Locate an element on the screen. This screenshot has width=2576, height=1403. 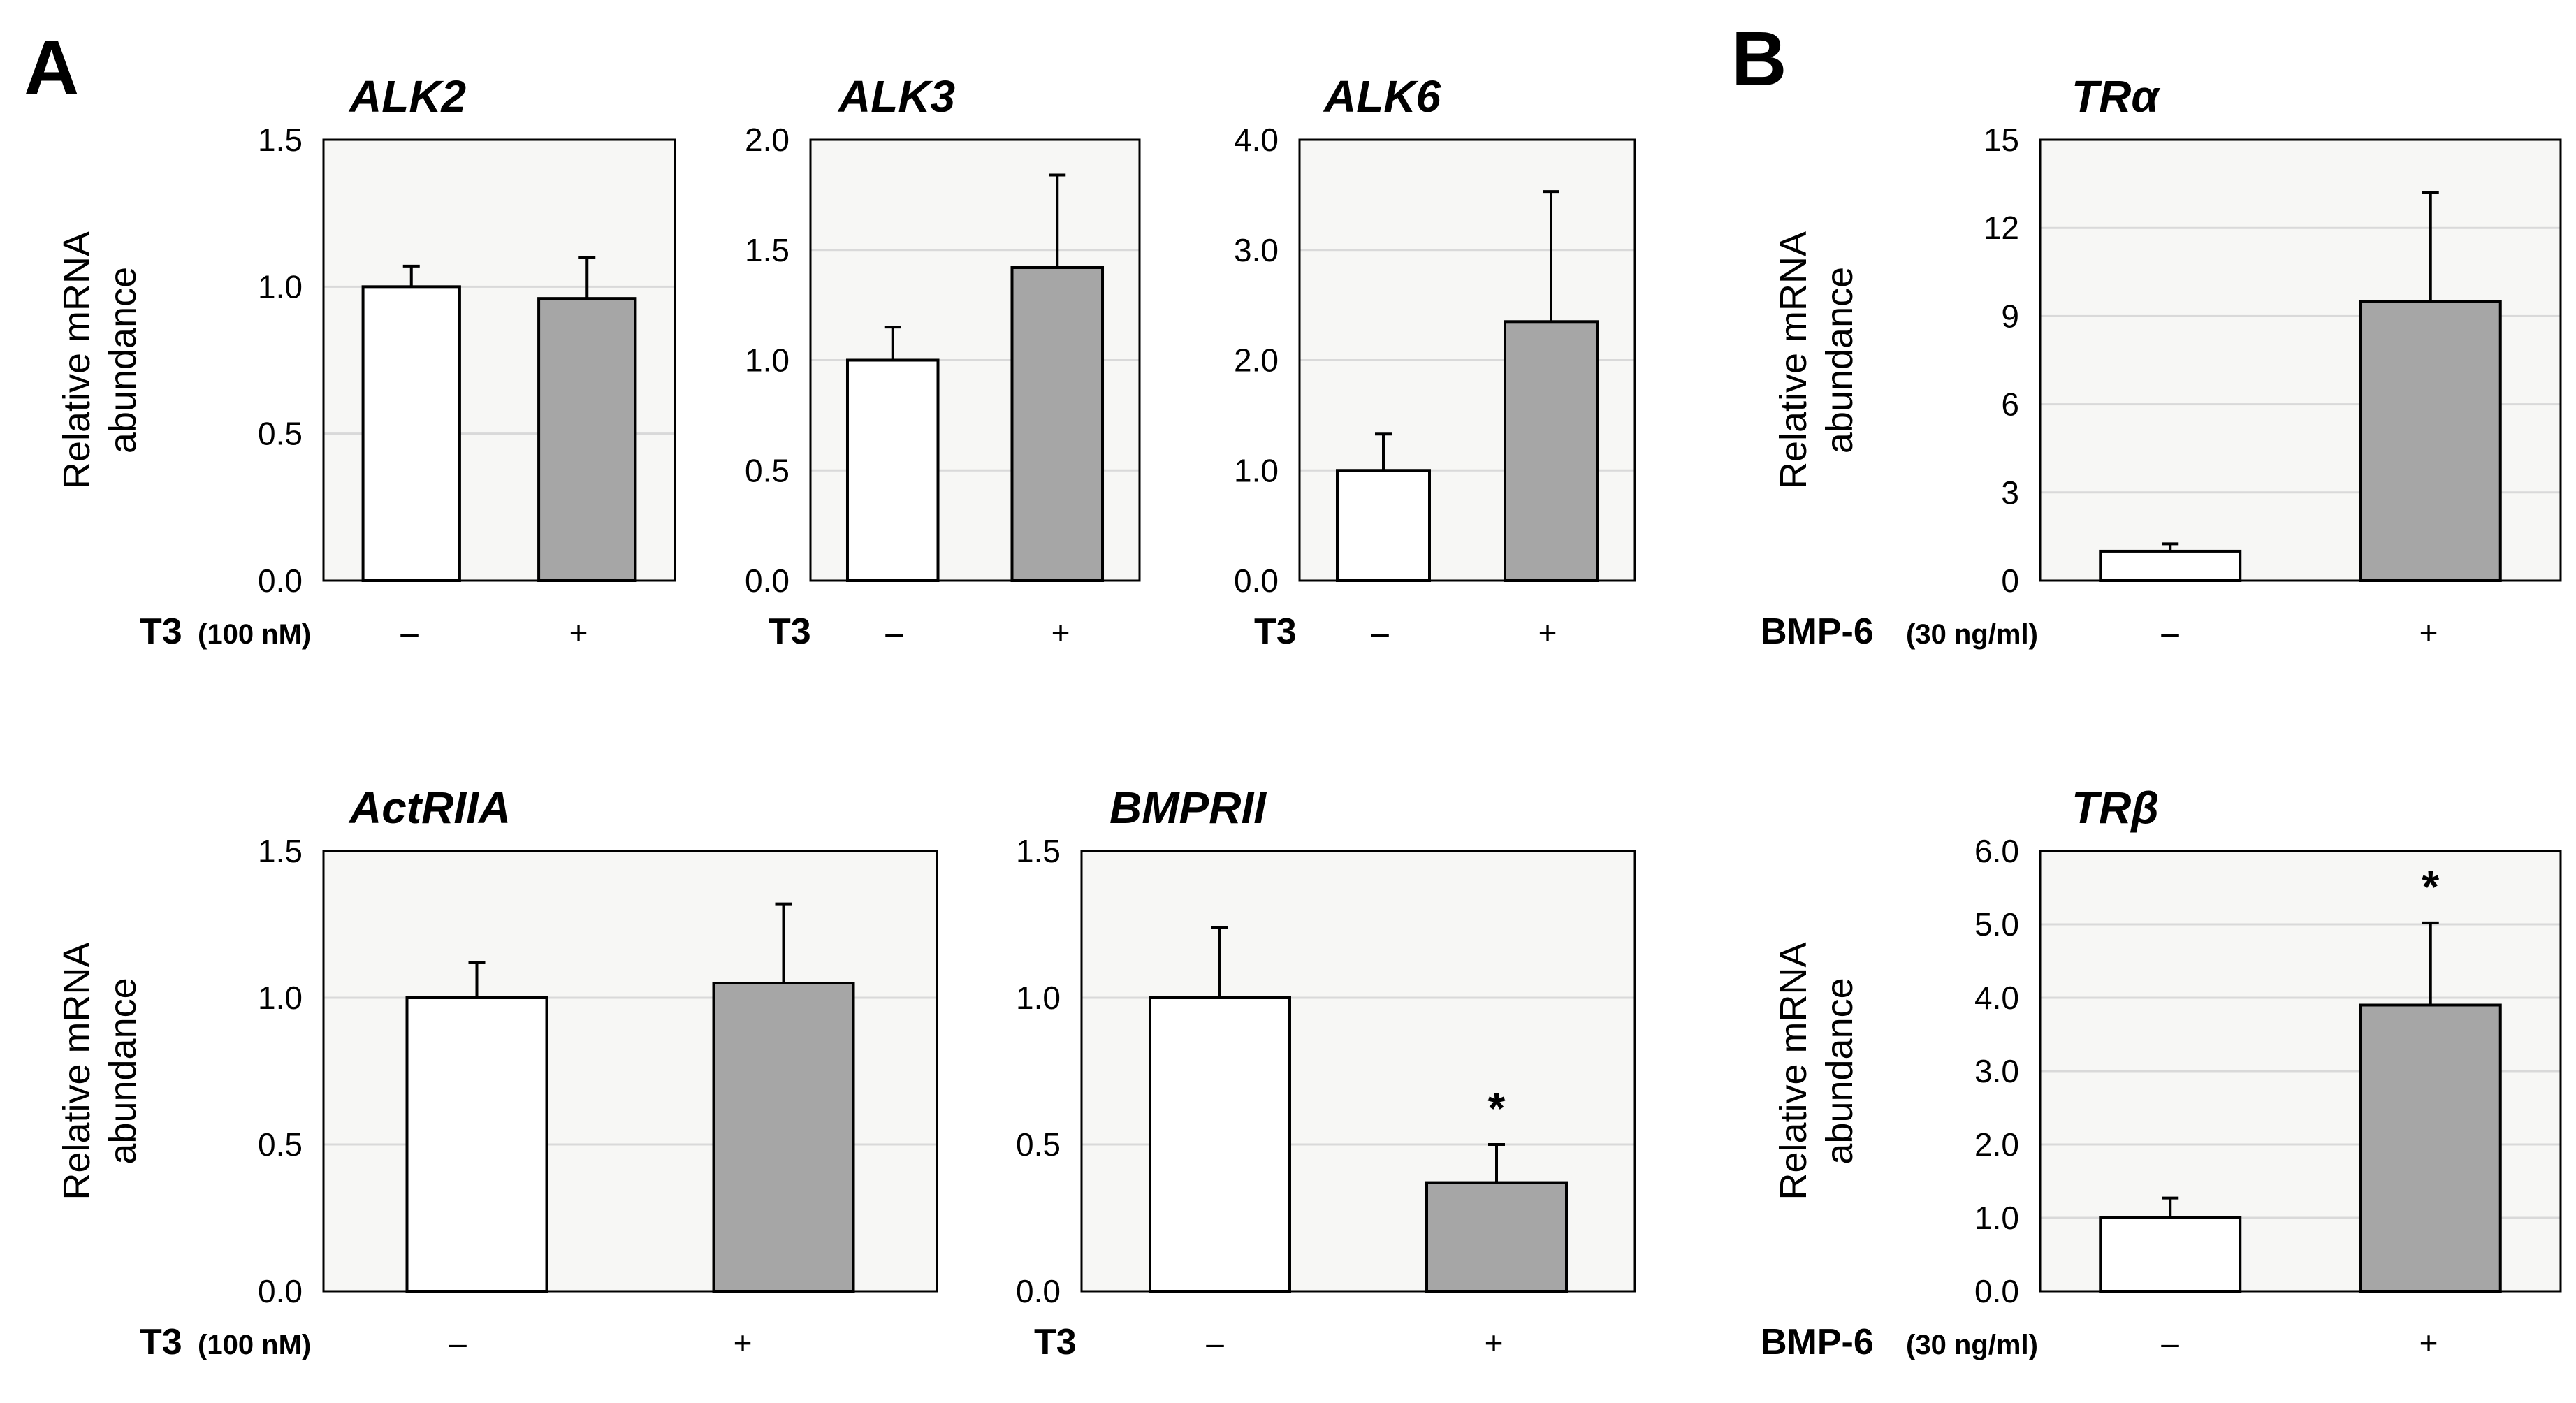
panel-letter-a: A is located at coordinates (51, 68).